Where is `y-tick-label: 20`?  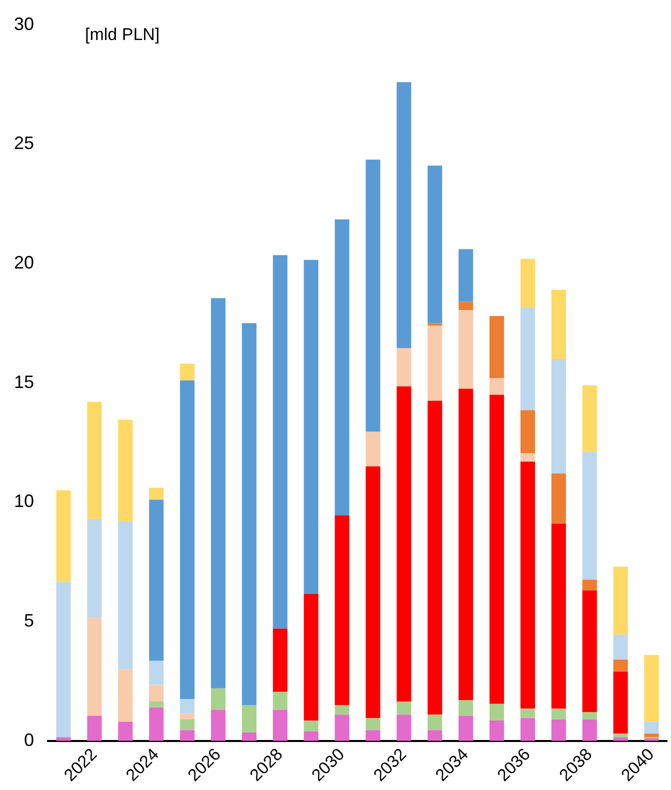 y-tick-label: 20 is located at coordinates (24, 262).